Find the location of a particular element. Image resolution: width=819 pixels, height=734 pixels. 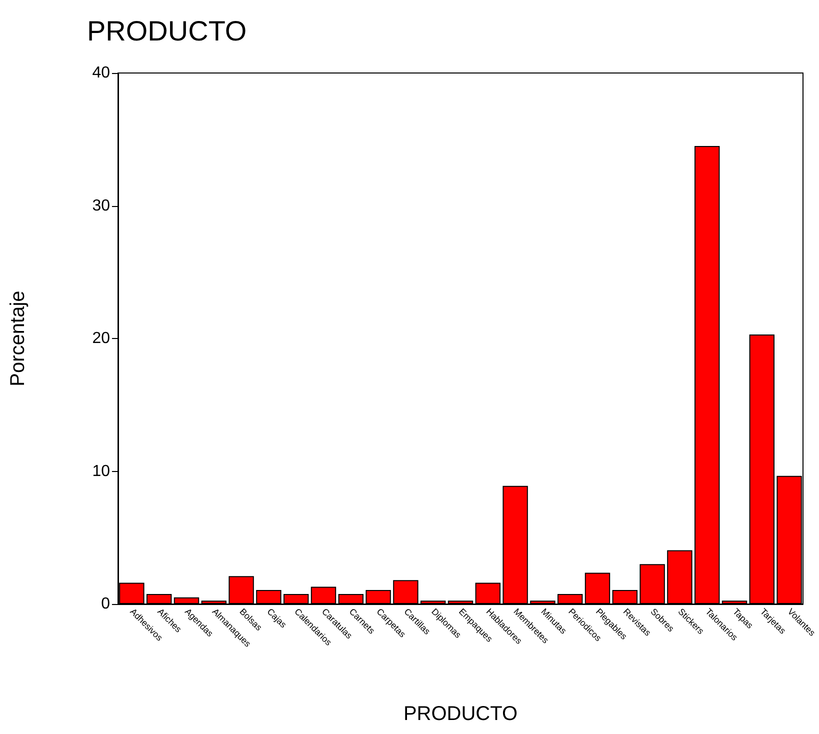

y-tick-label: 10 is located at coordinates (101, 471).